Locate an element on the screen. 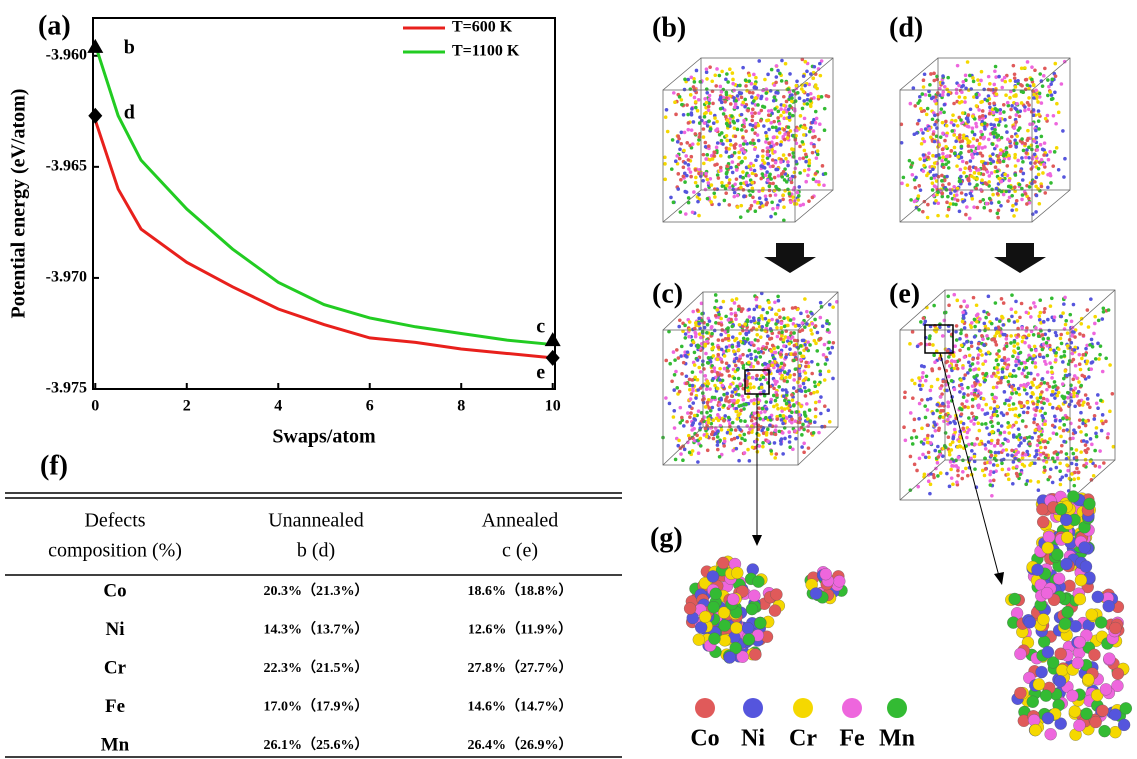 The height and width of the screenshot is (759, 1137). table-cell: 17.0%（17.9%） is located at coordinates (316, 707).